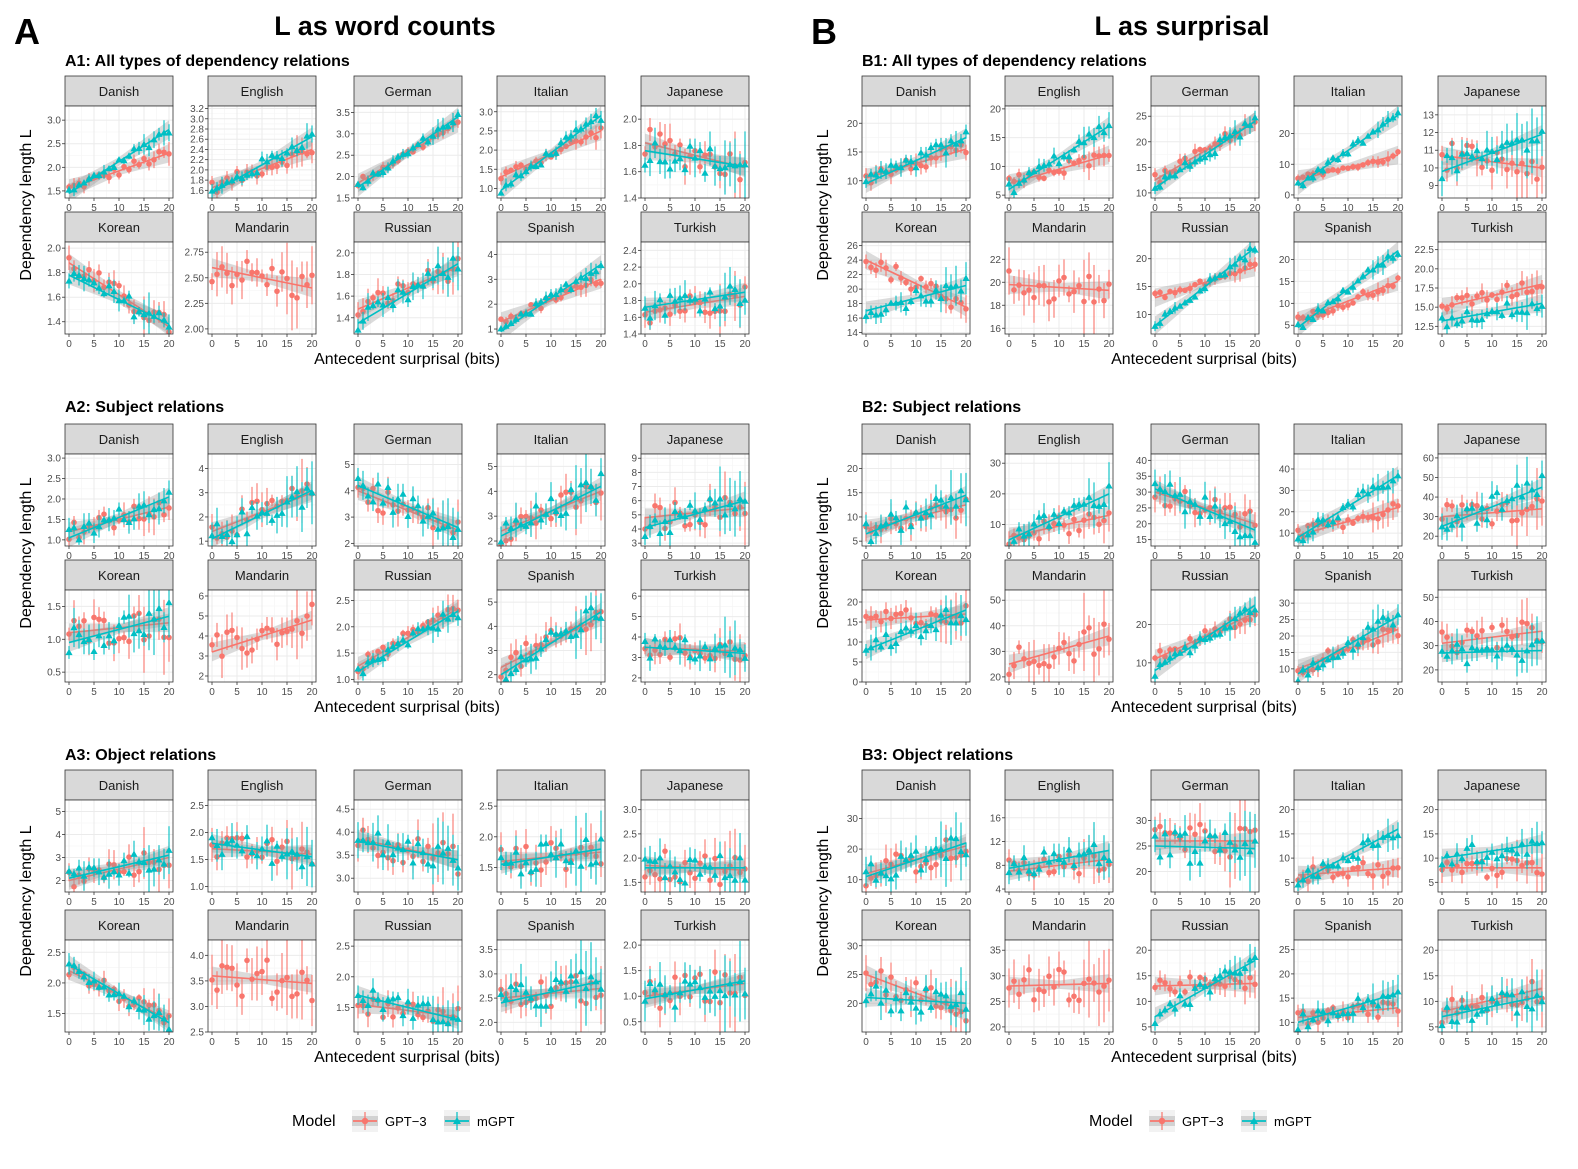 The height and width of the screenshot is (1169, 1578). What do you see at coordinates (695, 785) in the screenshot?
I see `facet-label: Japanese` at bounding box center [695, 785].